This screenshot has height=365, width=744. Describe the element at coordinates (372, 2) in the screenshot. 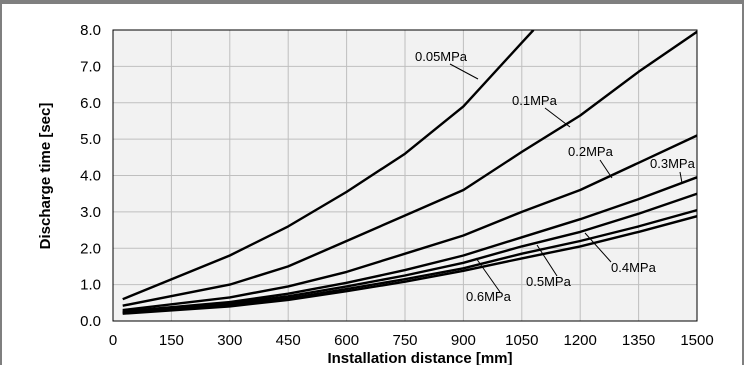

I see `top-frame-band` at that location.